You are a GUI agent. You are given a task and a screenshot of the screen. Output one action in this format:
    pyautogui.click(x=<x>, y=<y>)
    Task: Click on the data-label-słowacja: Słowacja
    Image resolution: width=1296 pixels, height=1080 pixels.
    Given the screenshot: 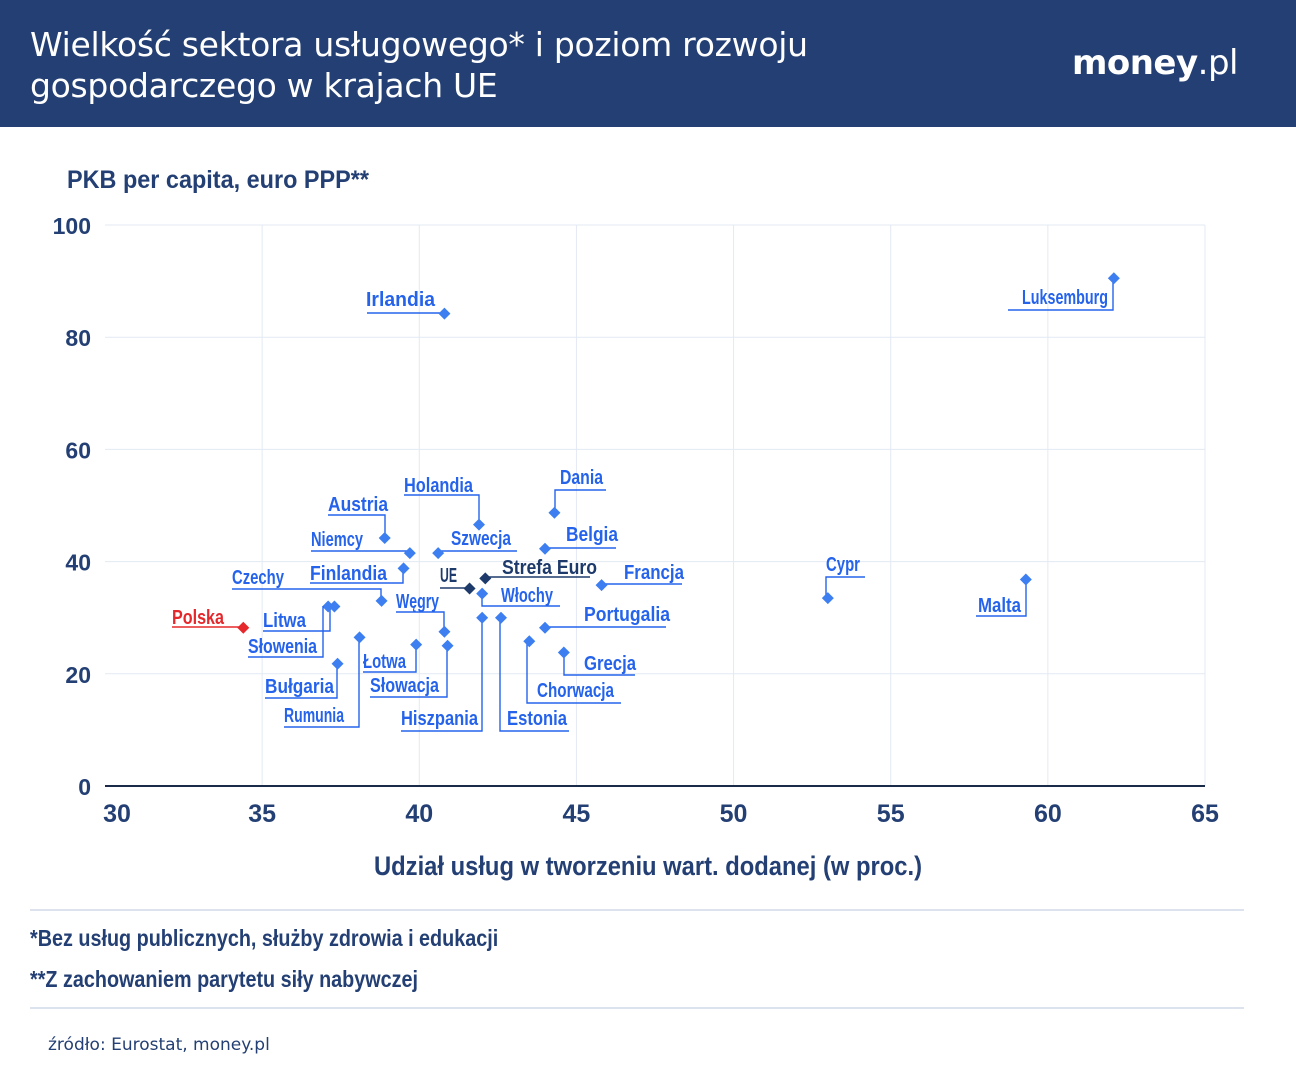 What is the action you would take?
    pyautogui.click(x=405, y=686)
    